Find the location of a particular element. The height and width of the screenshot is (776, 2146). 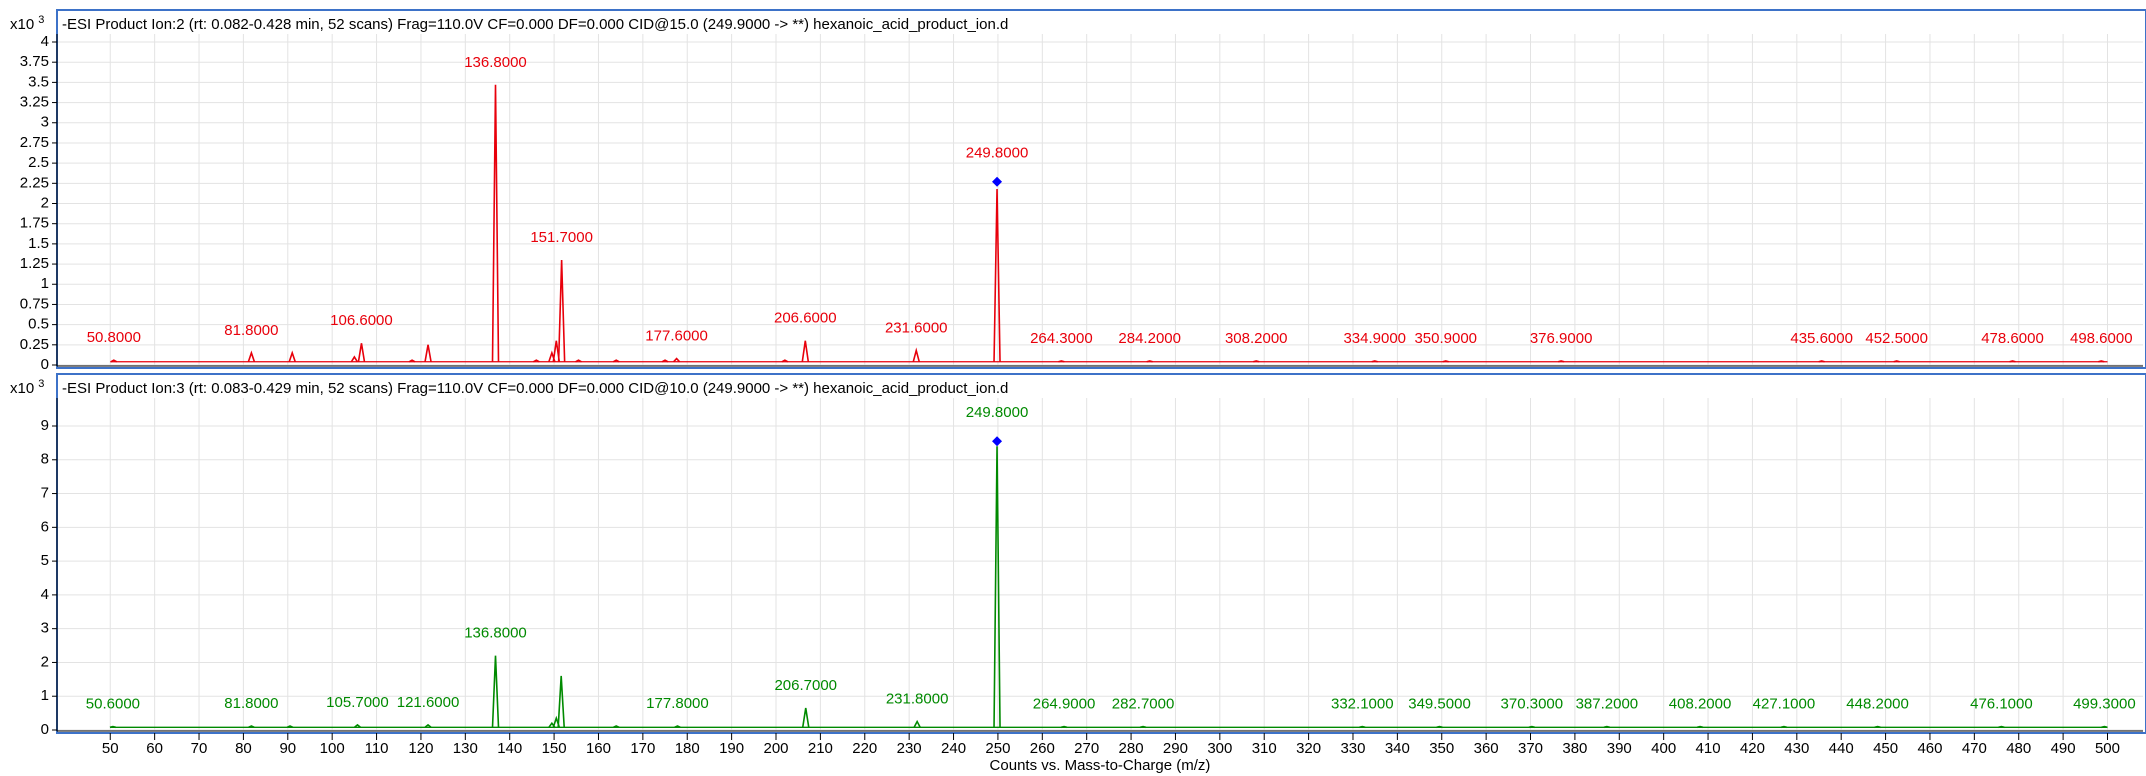

x-tick-label: 460 is located at coordinates (1929, 748).